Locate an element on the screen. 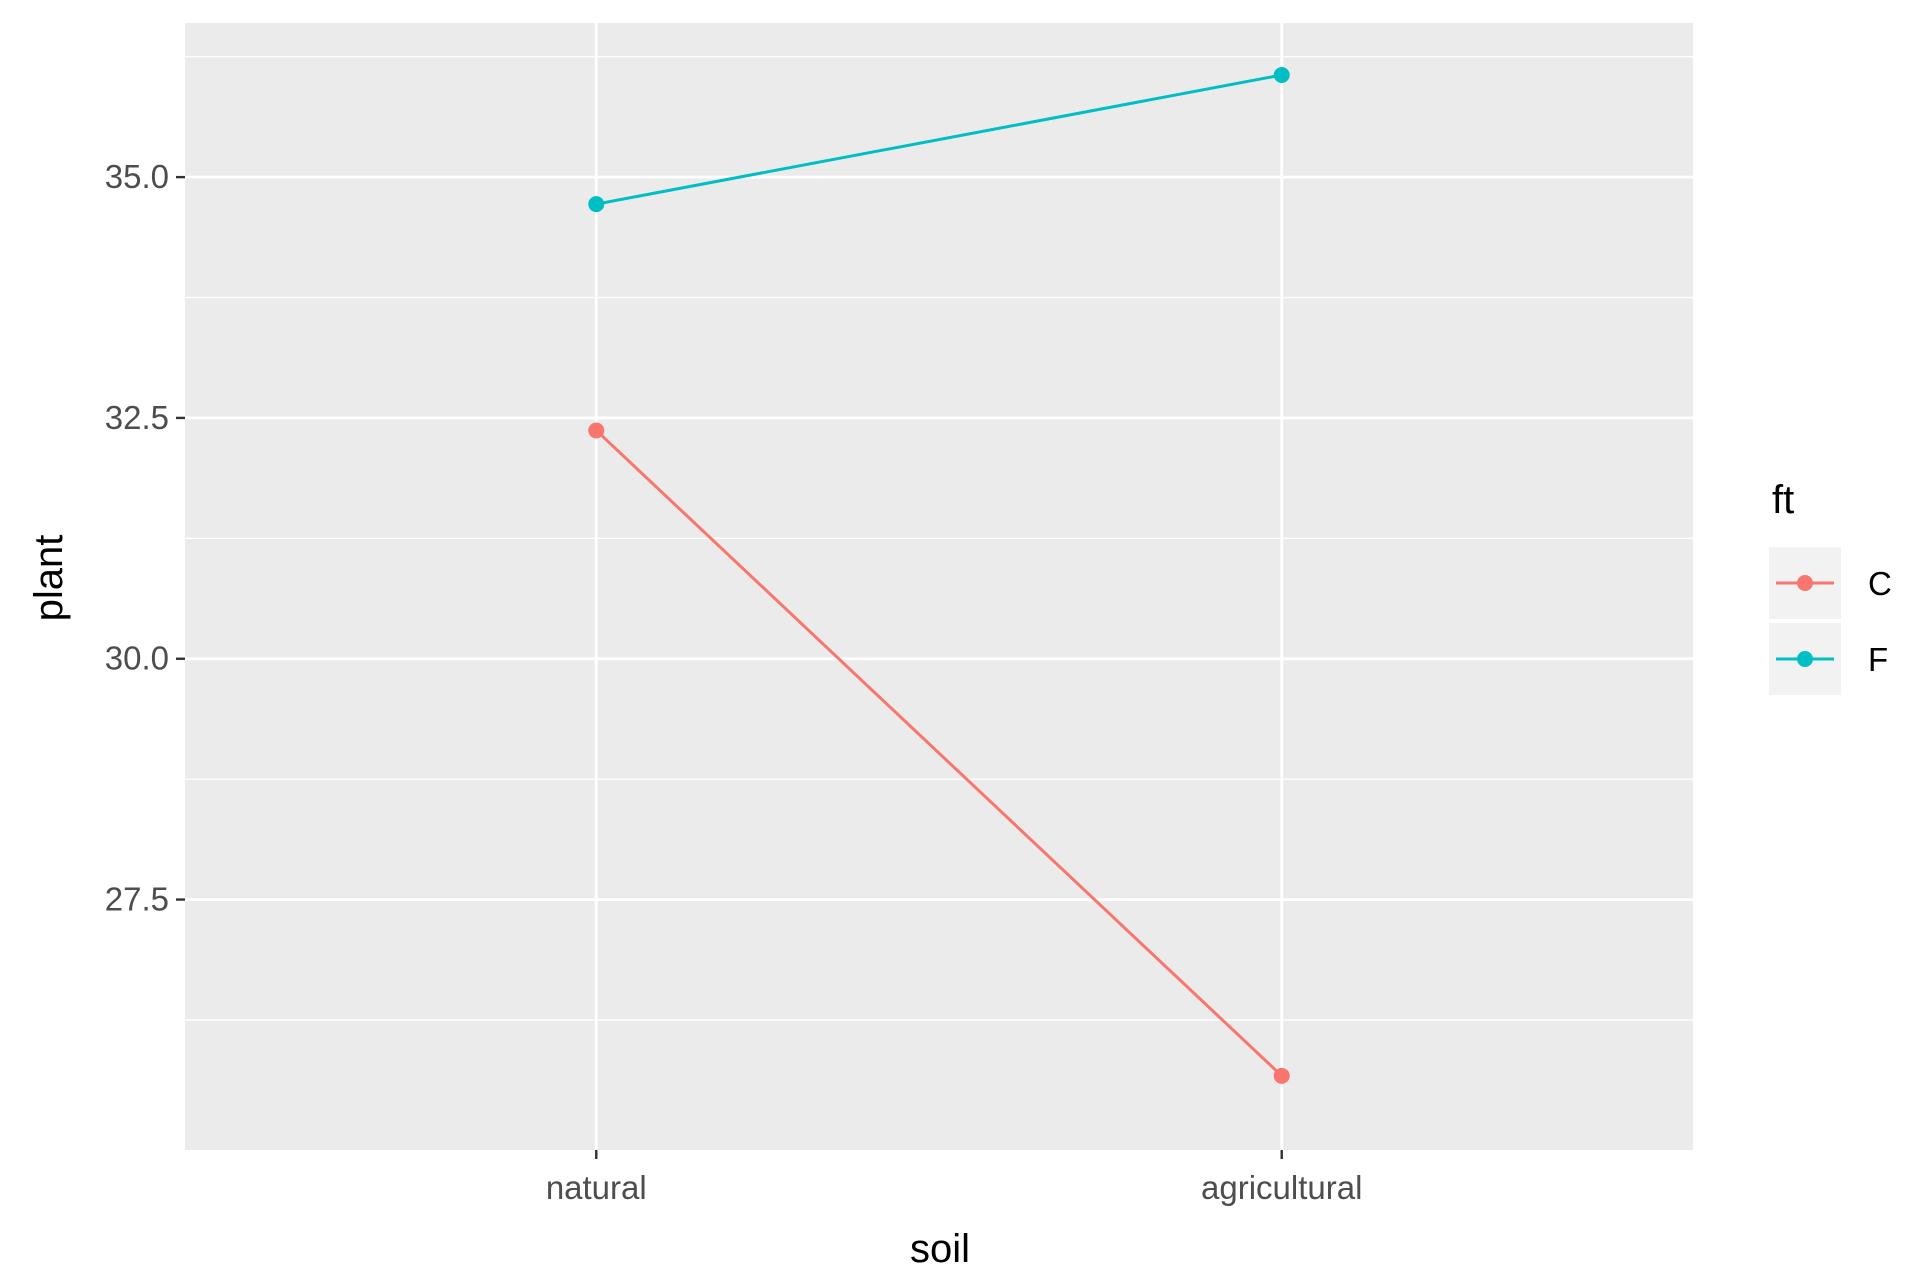 Image resolution: width=1920 pixels, height=1280 pixels. y-tick-label: 35.0 is located at coordinates (137, 176).